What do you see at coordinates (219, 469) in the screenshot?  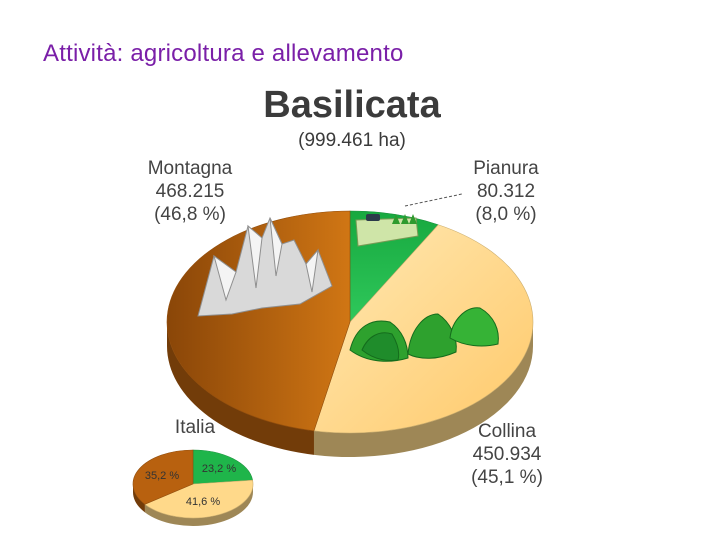 I see `italia-label-pianura: 23,2 %` at bounding box center [219, 469].